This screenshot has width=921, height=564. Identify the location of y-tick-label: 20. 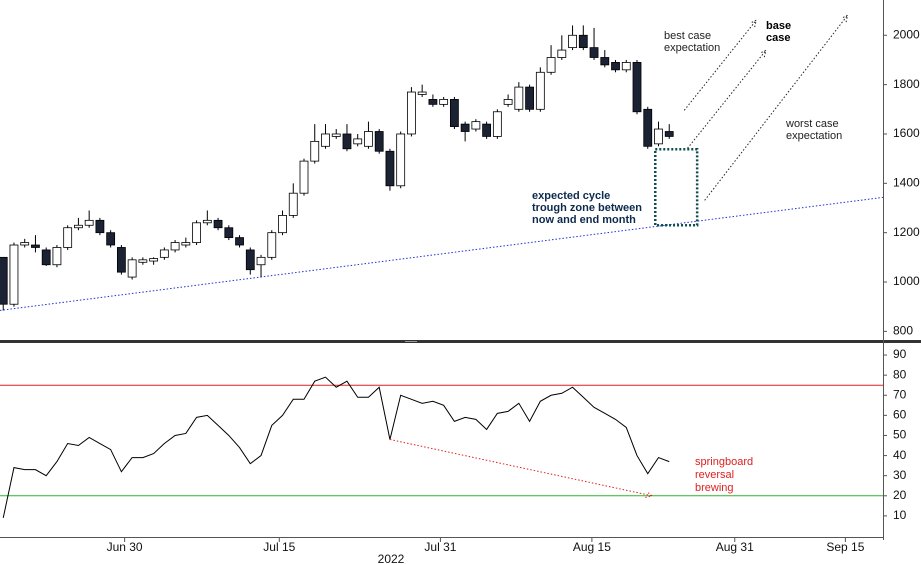
(900, 495).